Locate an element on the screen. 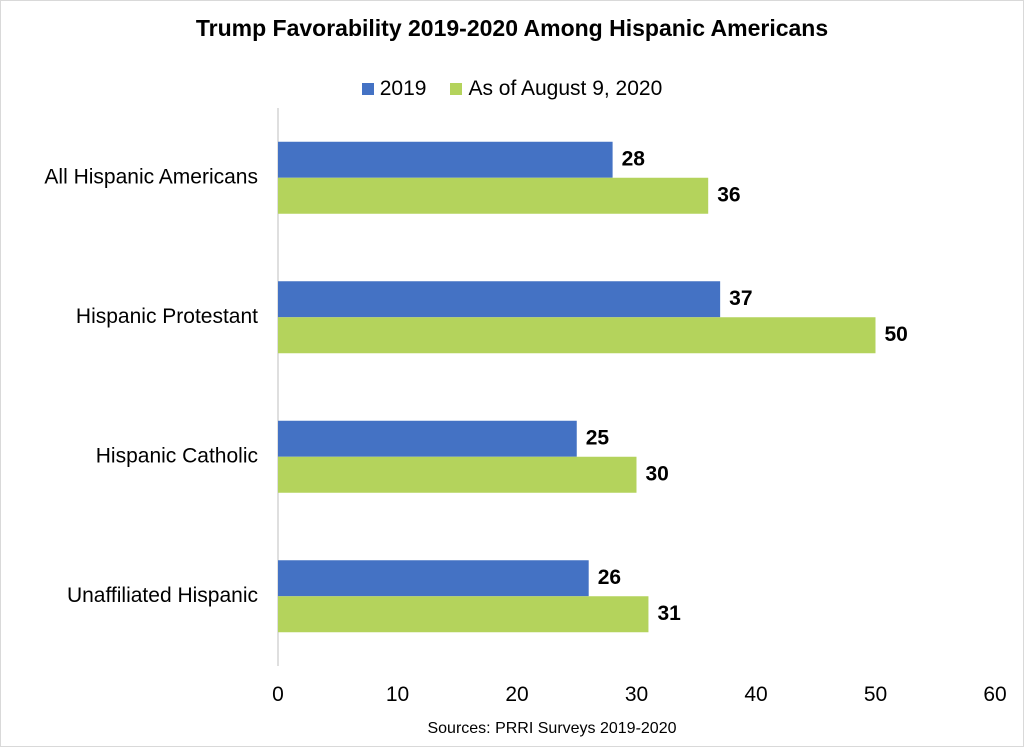 The width and height of the screenshot is (1024, 747). x-tick-label: 40 is located at coordinates (755, 694).